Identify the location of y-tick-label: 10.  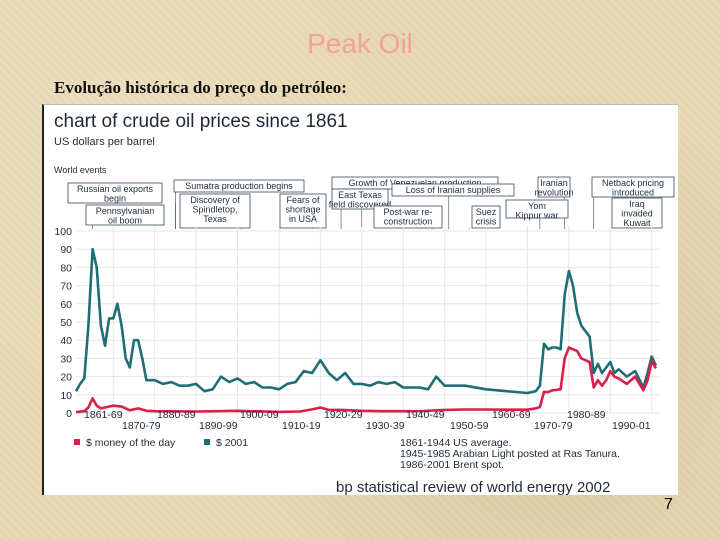
(66, 396).